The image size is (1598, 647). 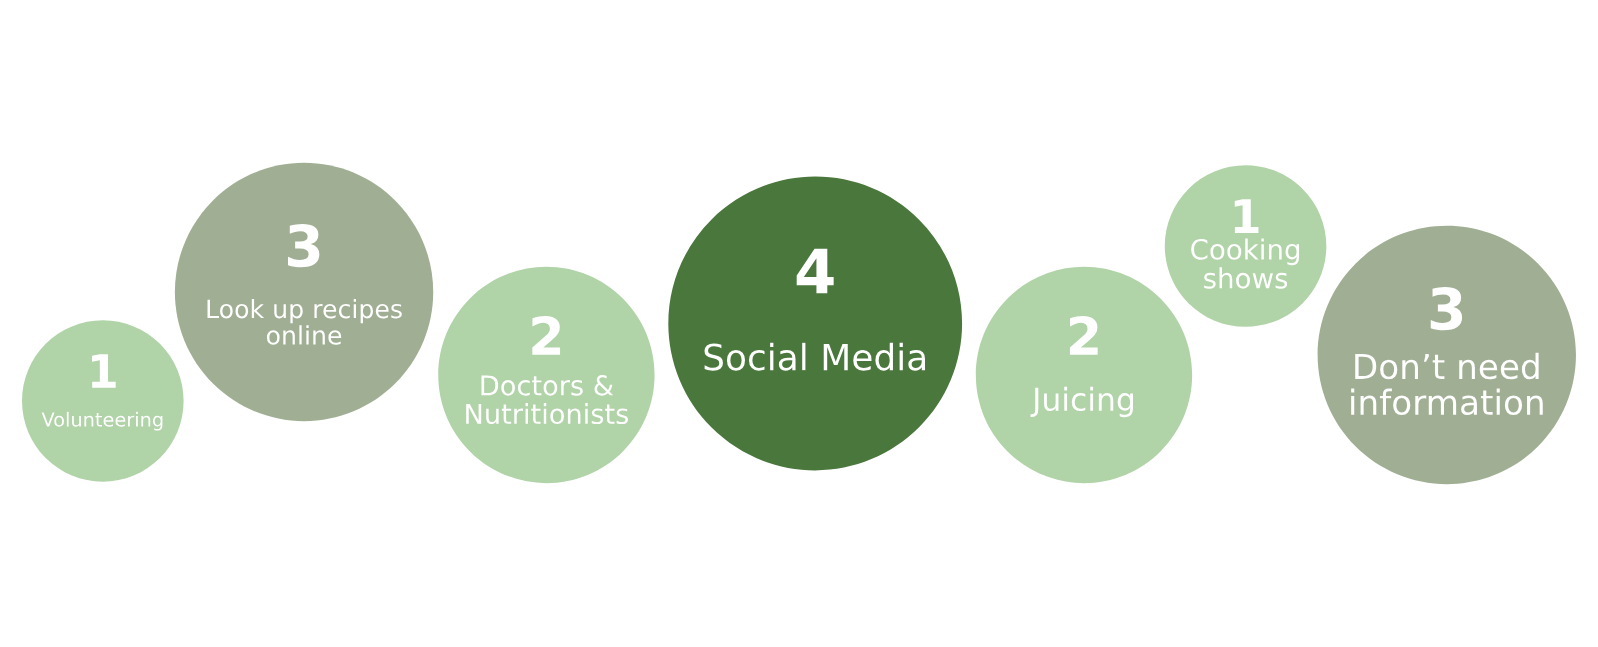 I want to click on category-label: Volunteering, so click(x=102, y=421).